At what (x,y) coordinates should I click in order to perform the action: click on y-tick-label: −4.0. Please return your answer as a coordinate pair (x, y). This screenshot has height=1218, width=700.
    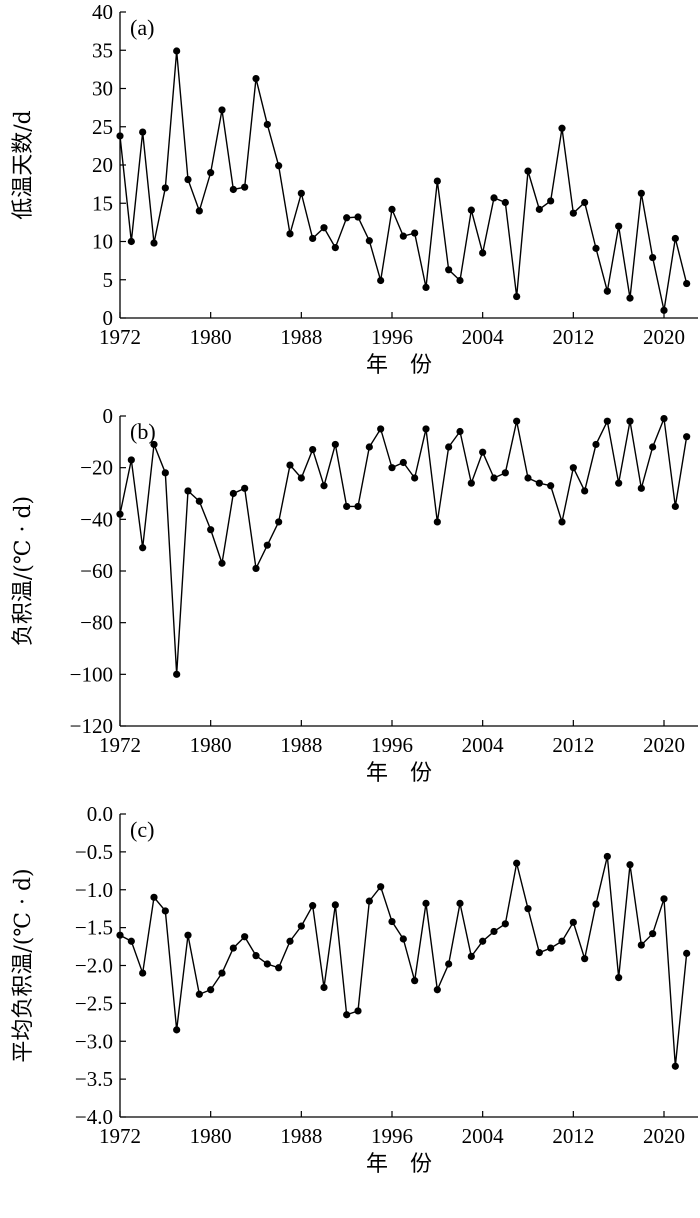
    Looking at the image, I should click on (94, 1117).